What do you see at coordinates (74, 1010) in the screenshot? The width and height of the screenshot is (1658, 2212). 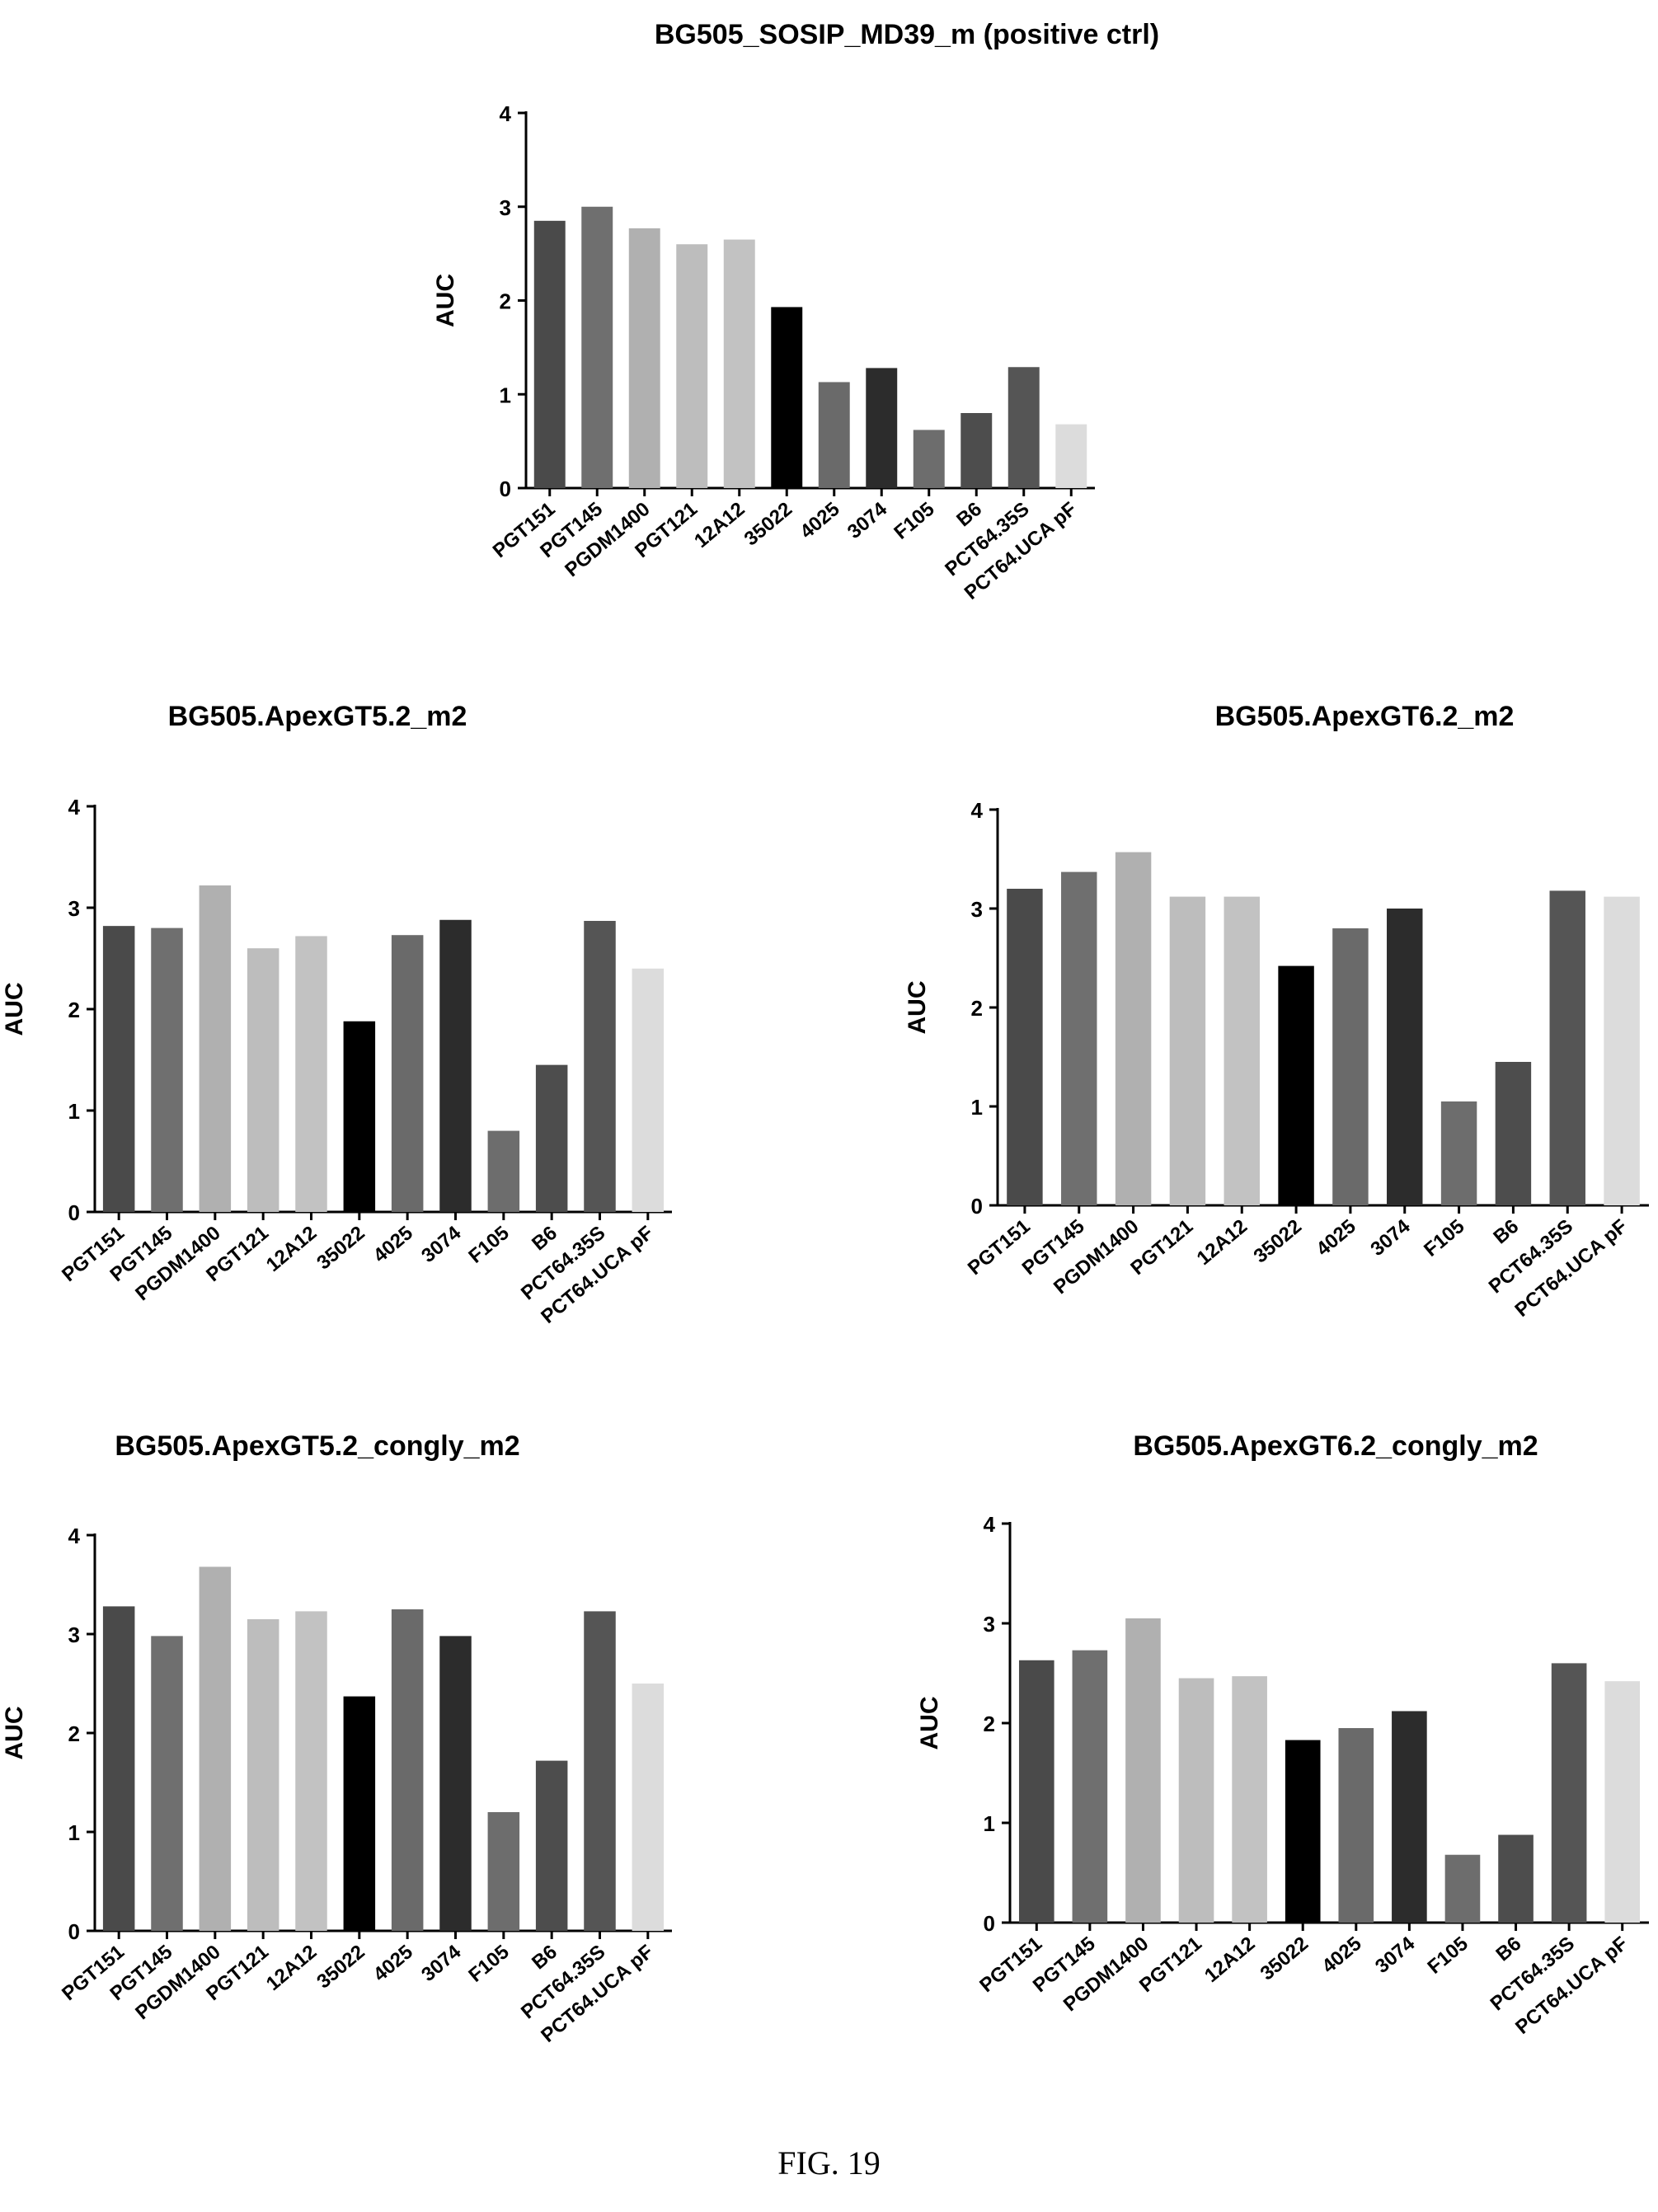 I see `chart-2-y-tick-label: 2` at bounding box center [74, 1010].